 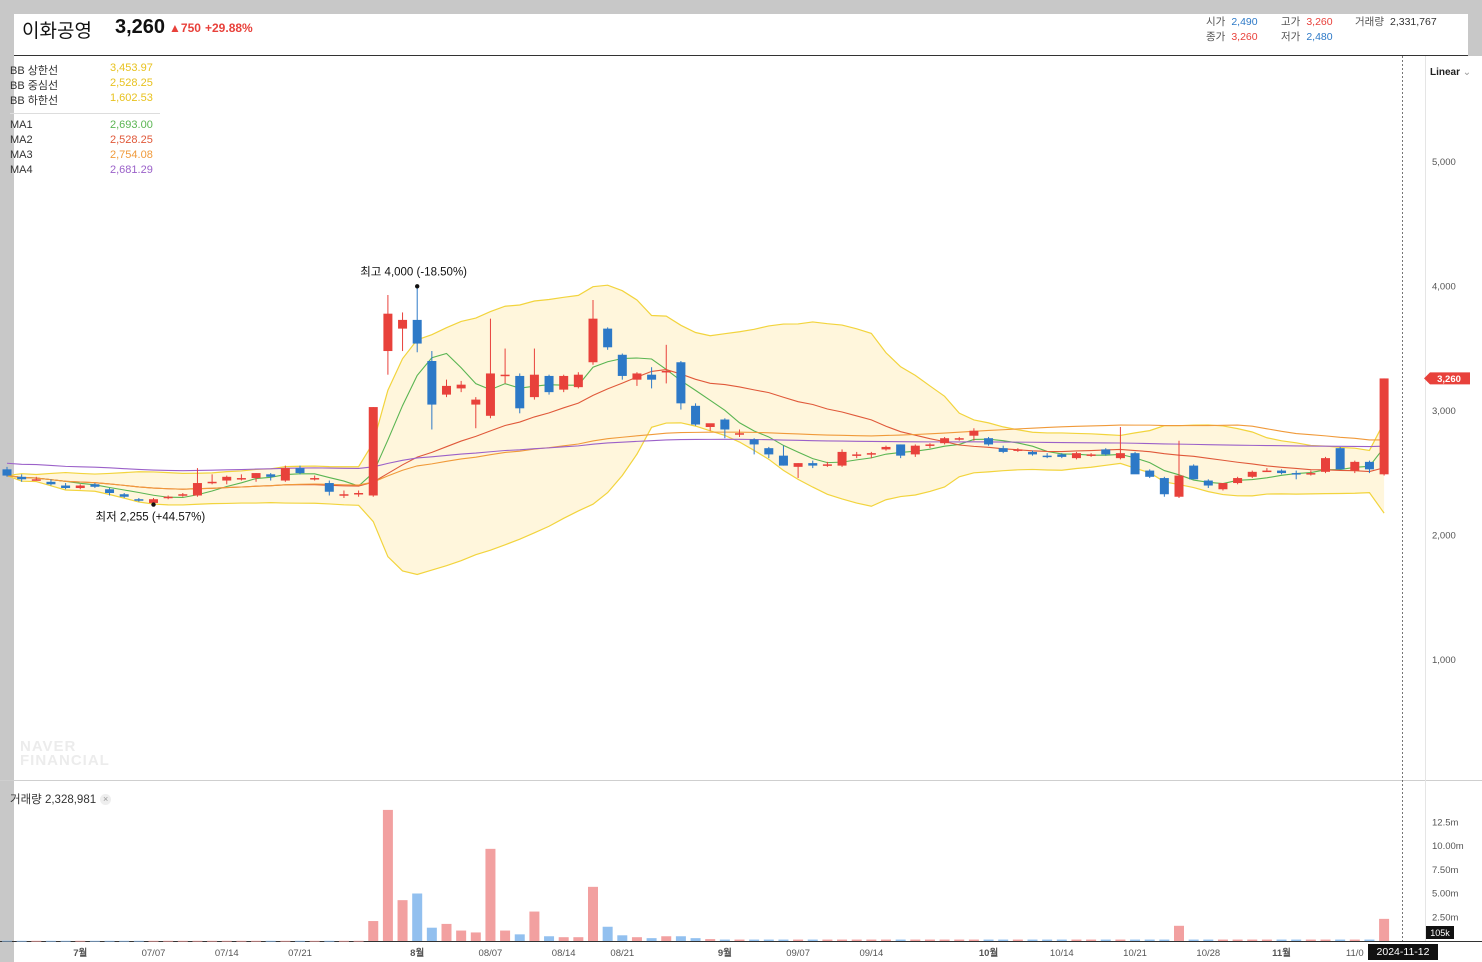 What do you see at coordinates (81, 170) in the screenshot?
I see `legend-ma4: MA4 2,681.29` at bounding box center [81, 170].